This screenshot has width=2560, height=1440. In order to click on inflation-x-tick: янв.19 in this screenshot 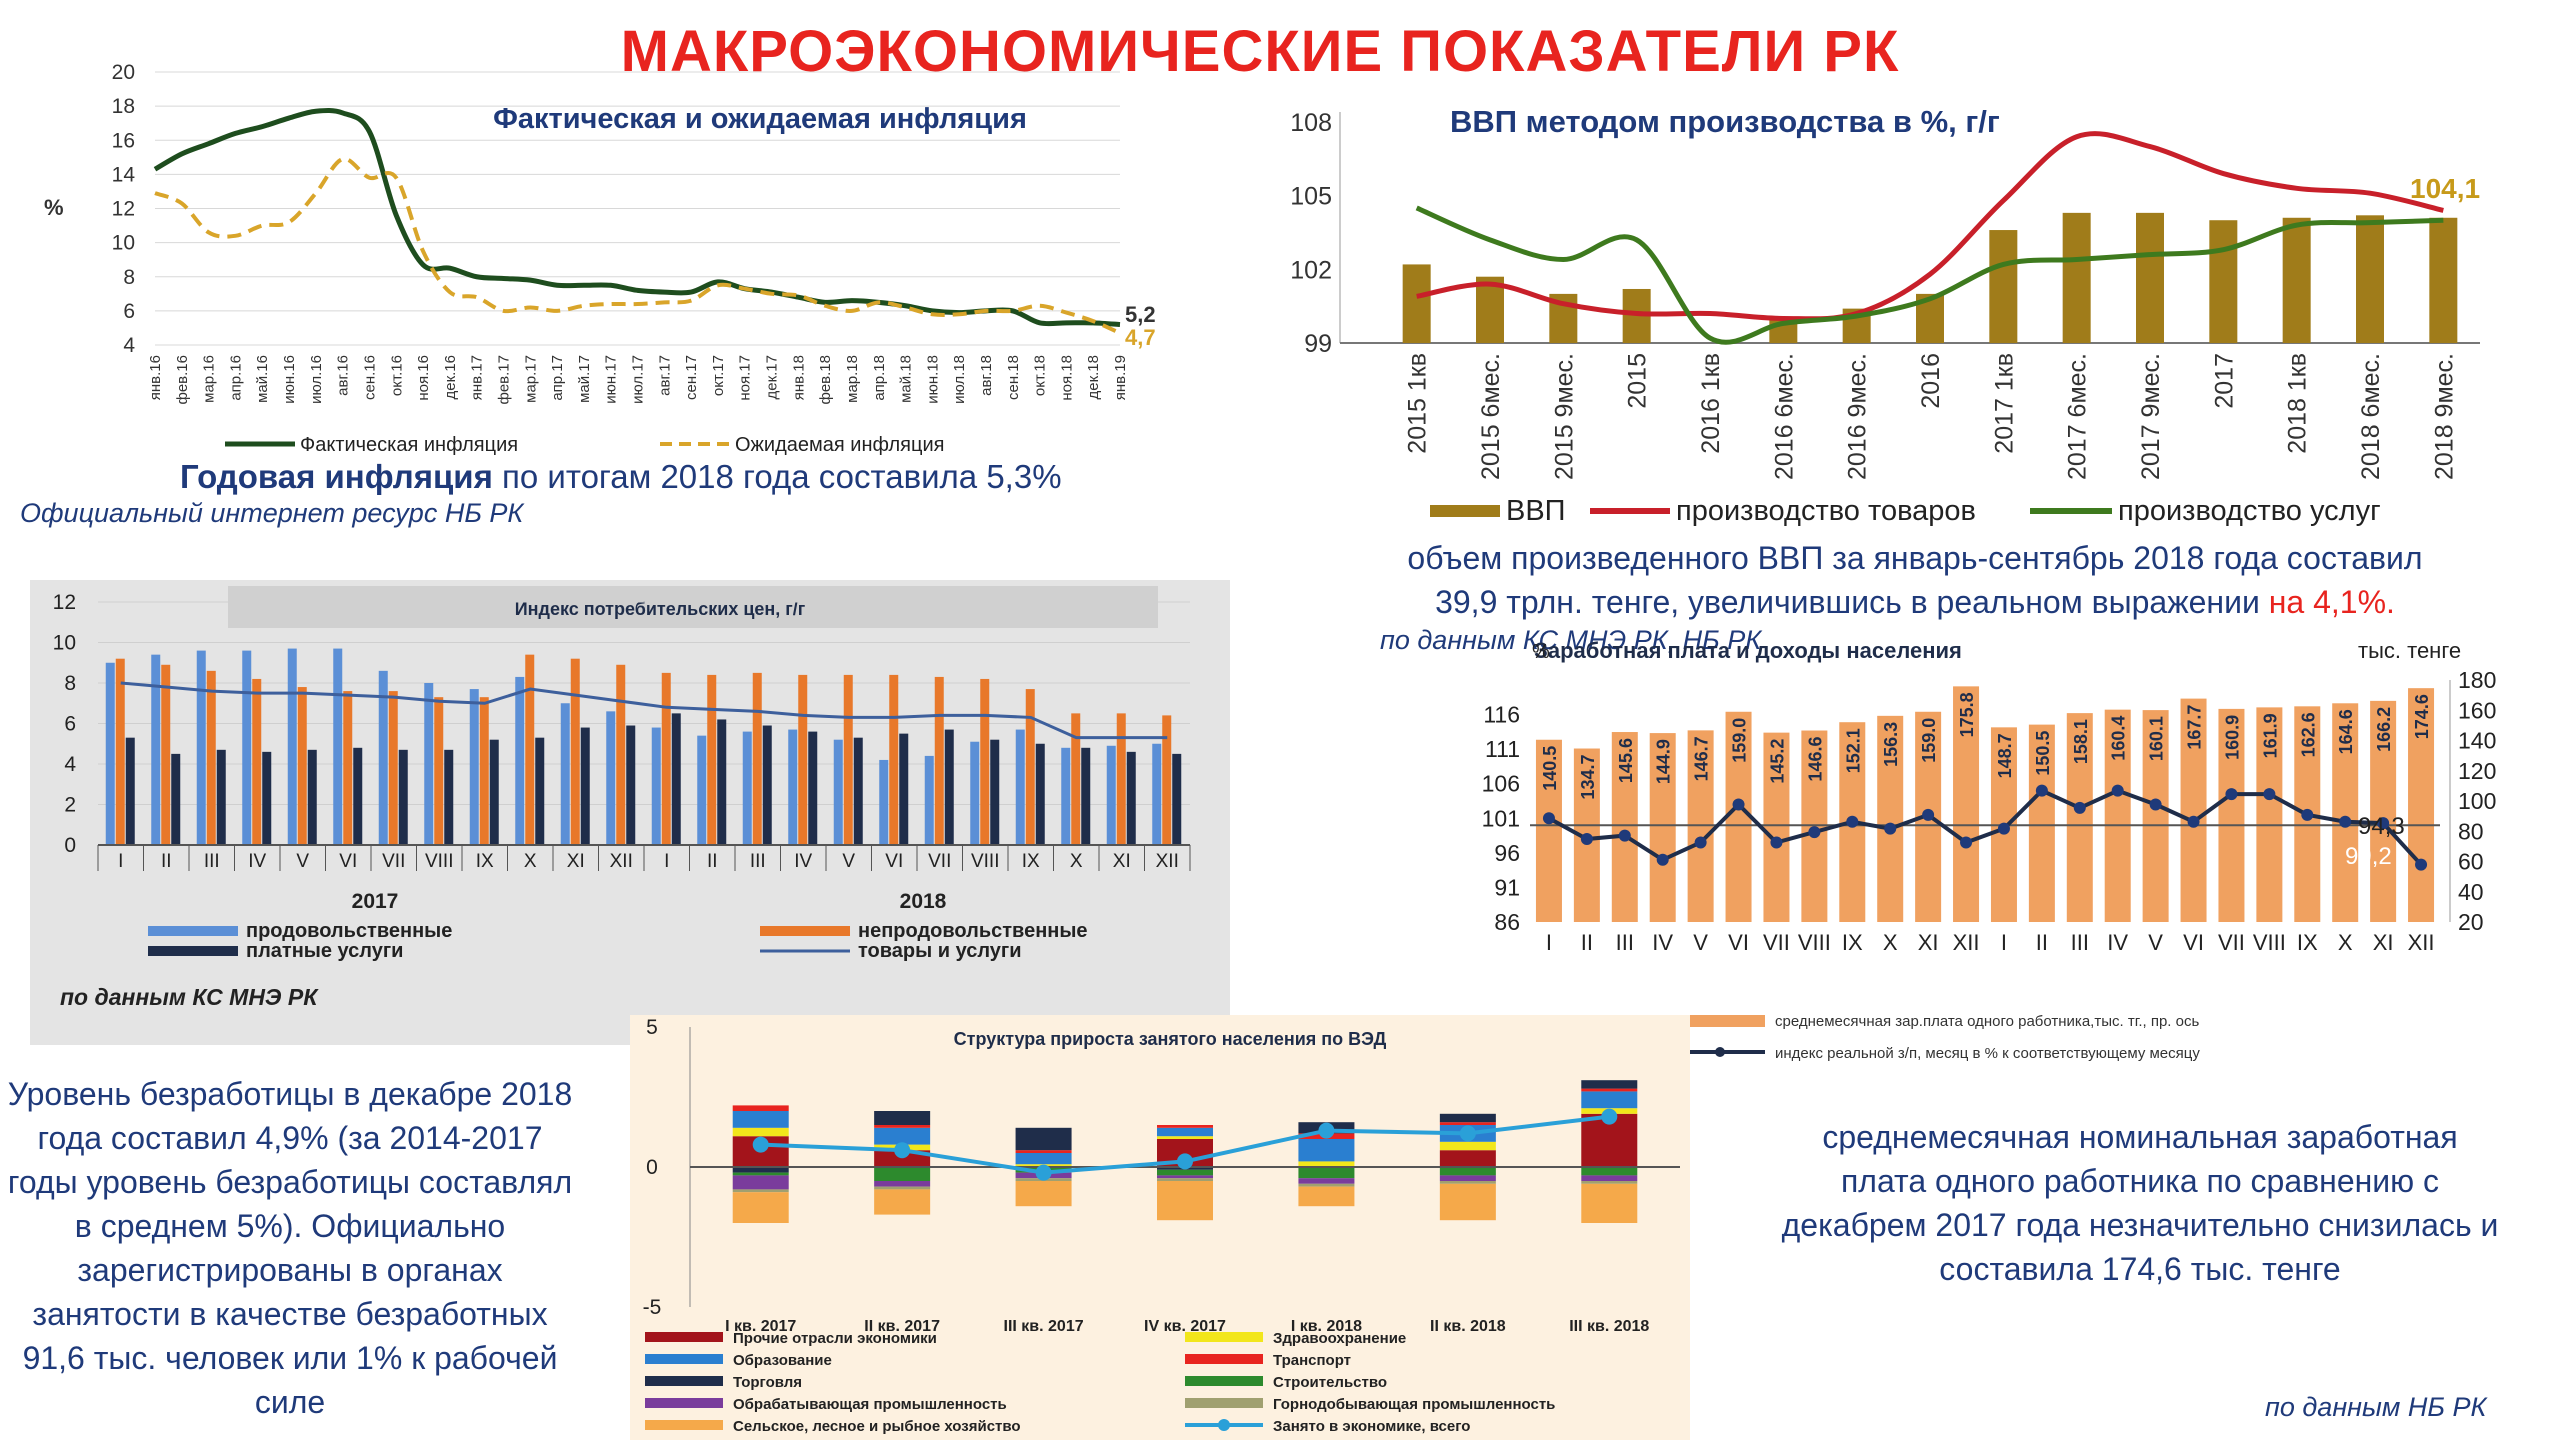, I will do `click(1120, 377)`.